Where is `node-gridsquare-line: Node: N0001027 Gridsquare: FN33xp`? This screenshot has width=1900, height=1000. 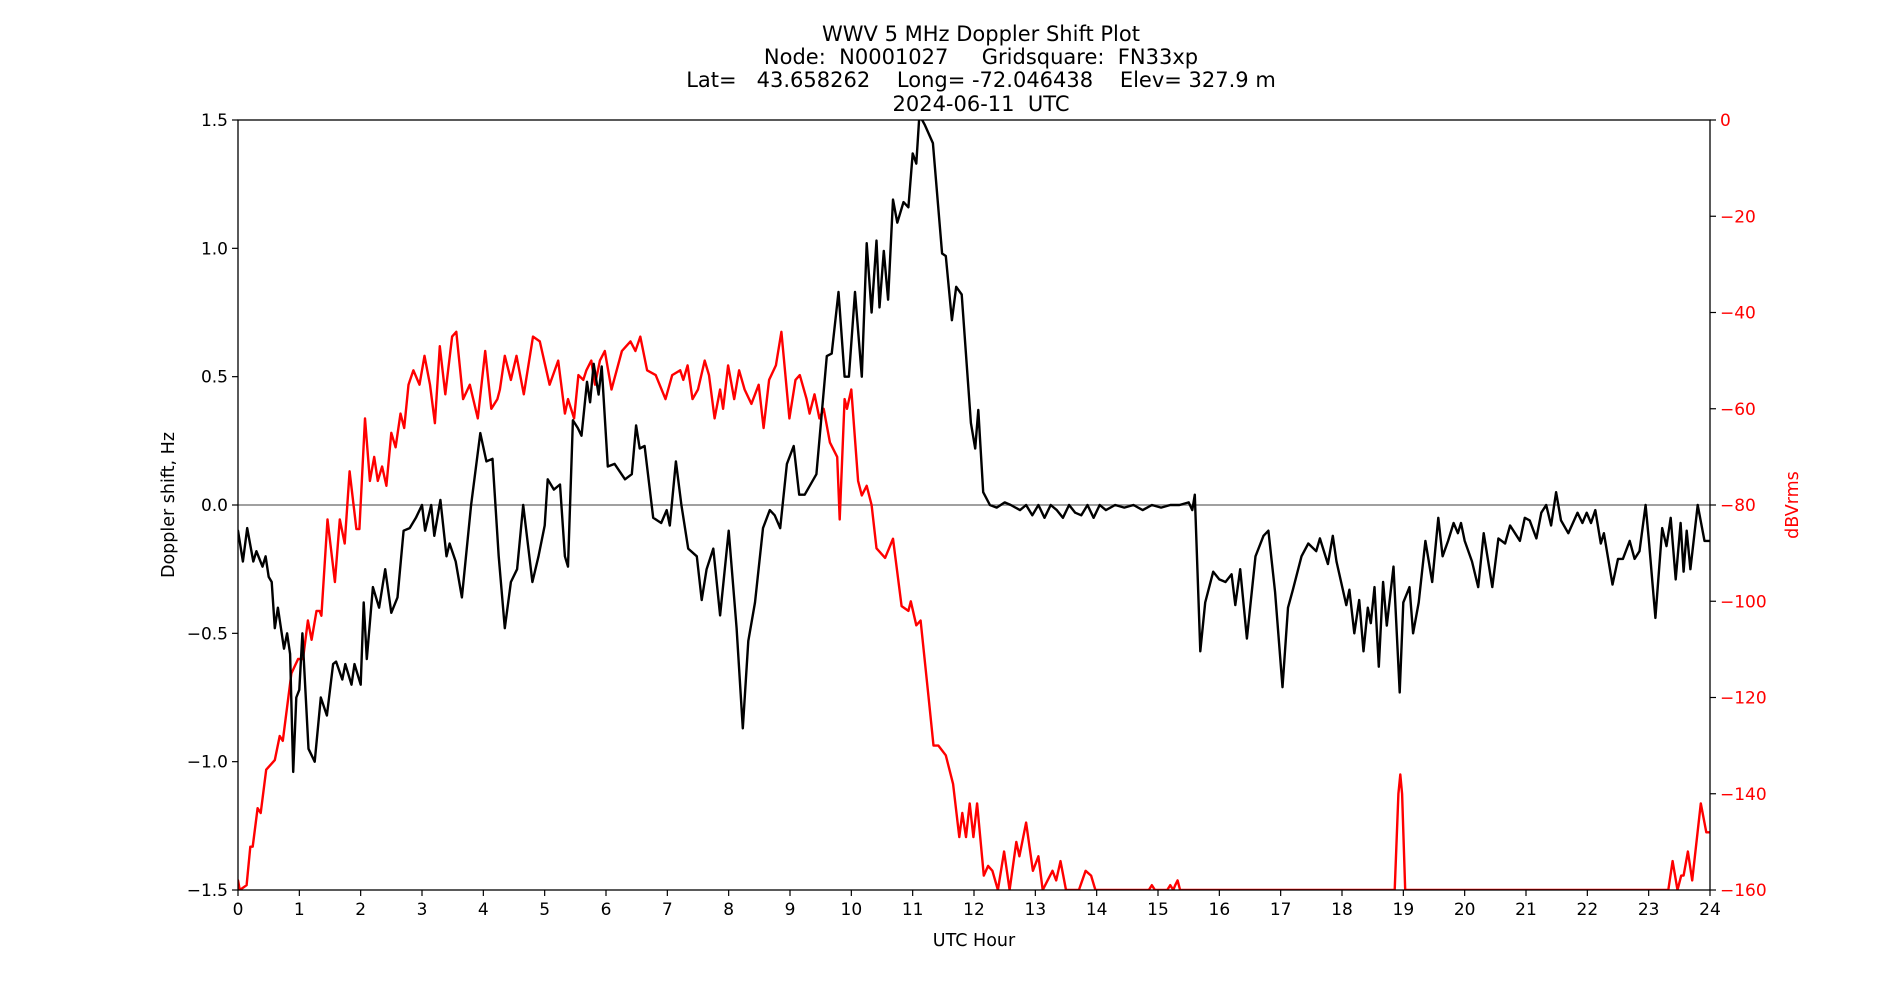
node-gridsquare-line: Node: N0001027 Gridsquare: FN33xp is located at coordinates (981, 57).